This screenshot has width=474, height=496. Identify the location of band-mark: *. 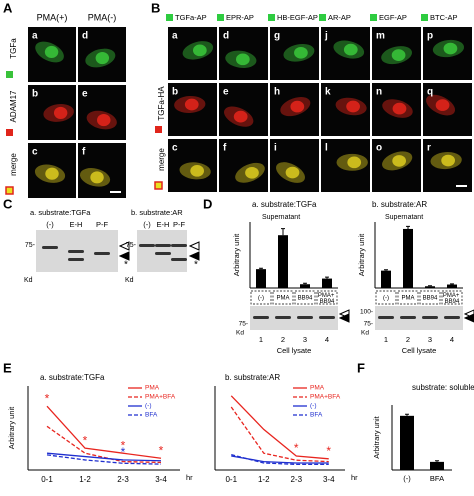
(126, 265).